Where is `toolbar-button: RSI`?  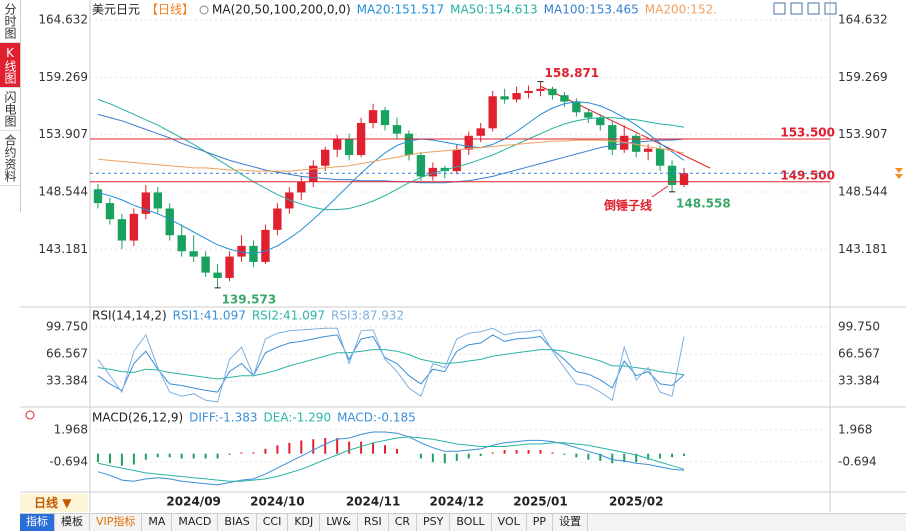
toolbar-button: RSI is located at coordinates (373, 522).